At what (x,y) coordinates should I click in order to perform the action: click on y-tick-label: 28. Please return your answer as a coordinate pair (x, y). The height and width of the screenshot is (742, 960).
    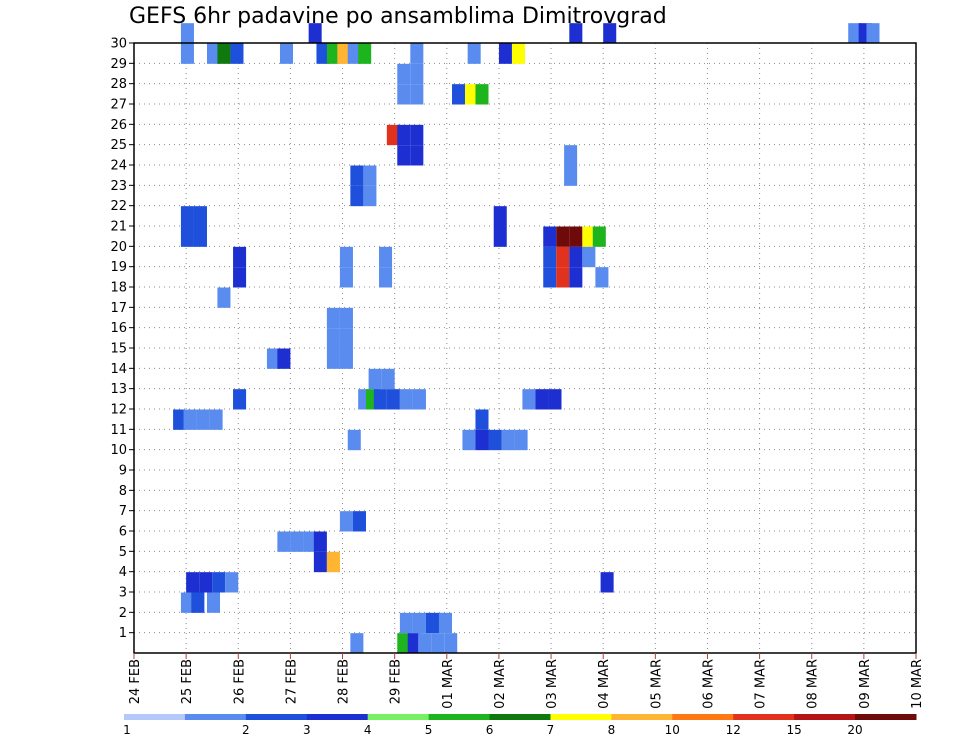
    Looking at the image, I should click on (118, 84).